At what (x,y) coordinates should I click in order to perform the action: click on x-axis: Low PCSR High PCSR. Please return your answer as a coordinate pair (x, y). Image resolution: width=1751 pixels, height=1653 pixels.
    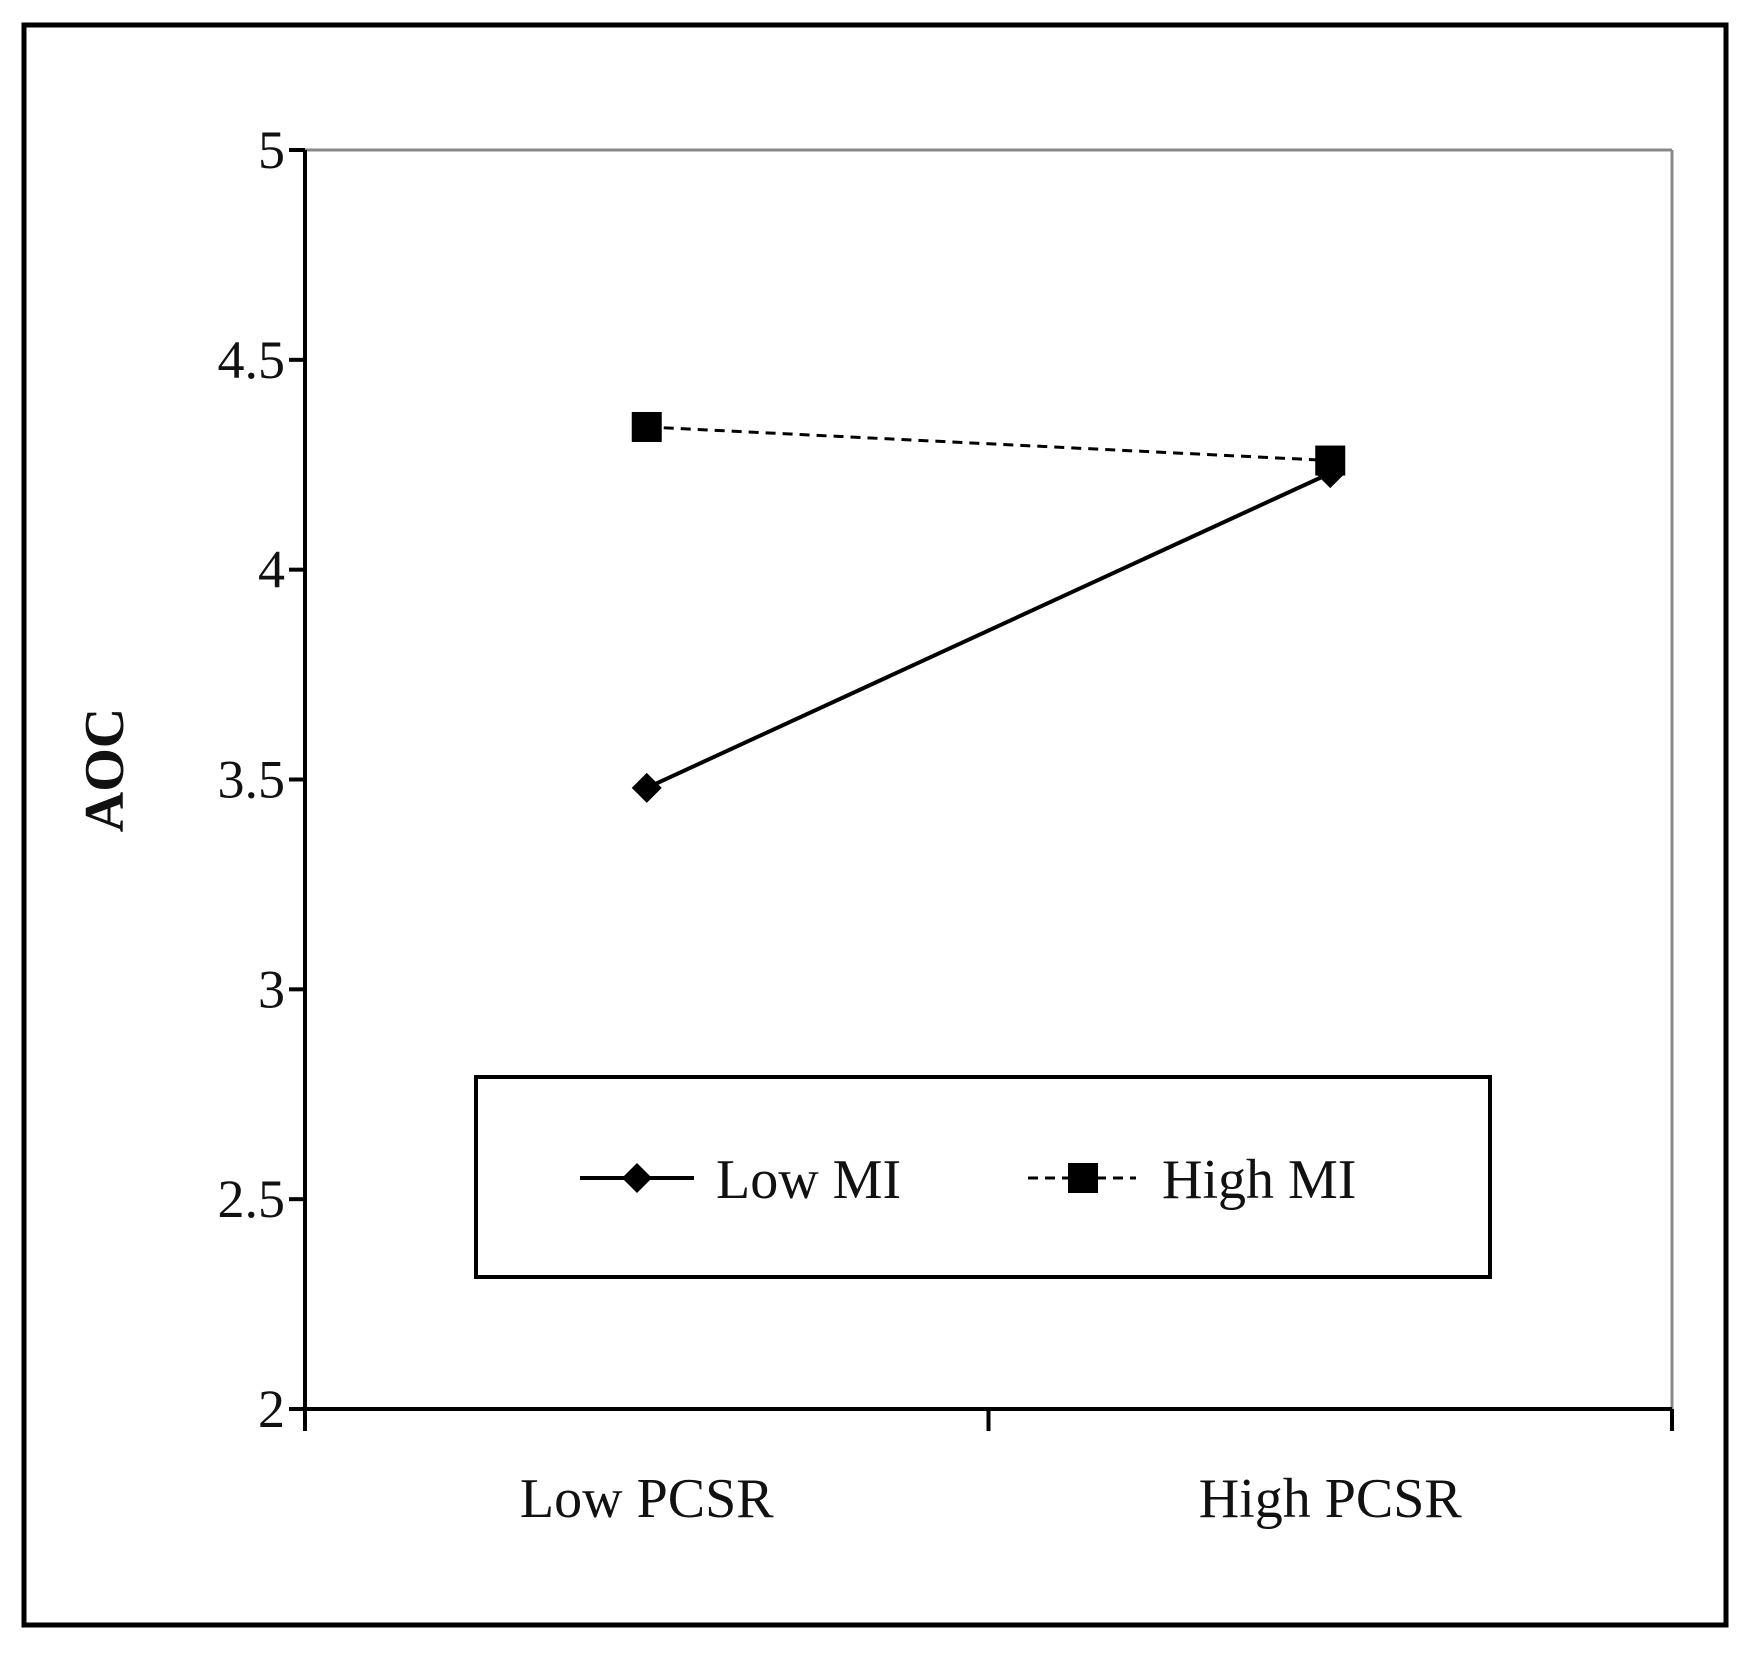
    Looking at the image, I should click on (988, 1468).